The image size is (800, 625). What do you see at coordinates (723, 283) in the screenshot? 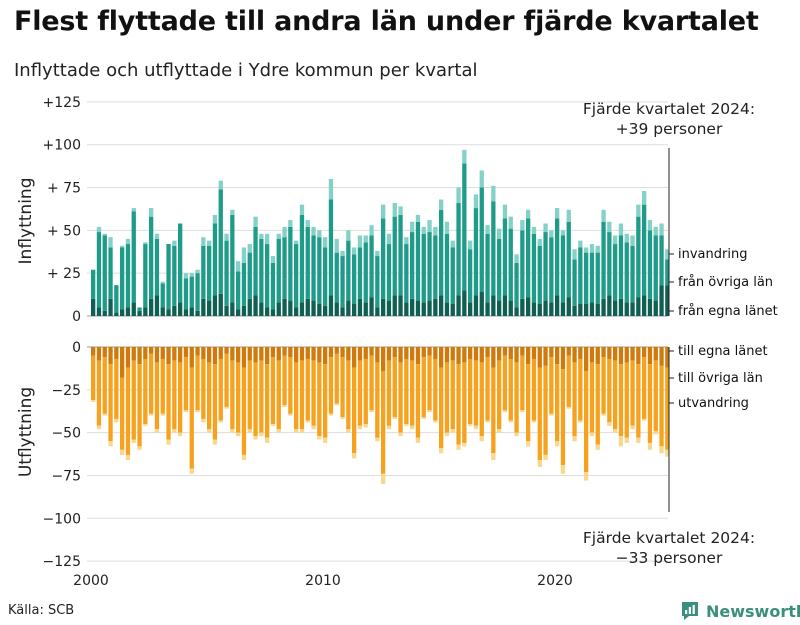
I see `legend-inflow: invandring från övriga län från egna länet` at bounding box center [723, 283].